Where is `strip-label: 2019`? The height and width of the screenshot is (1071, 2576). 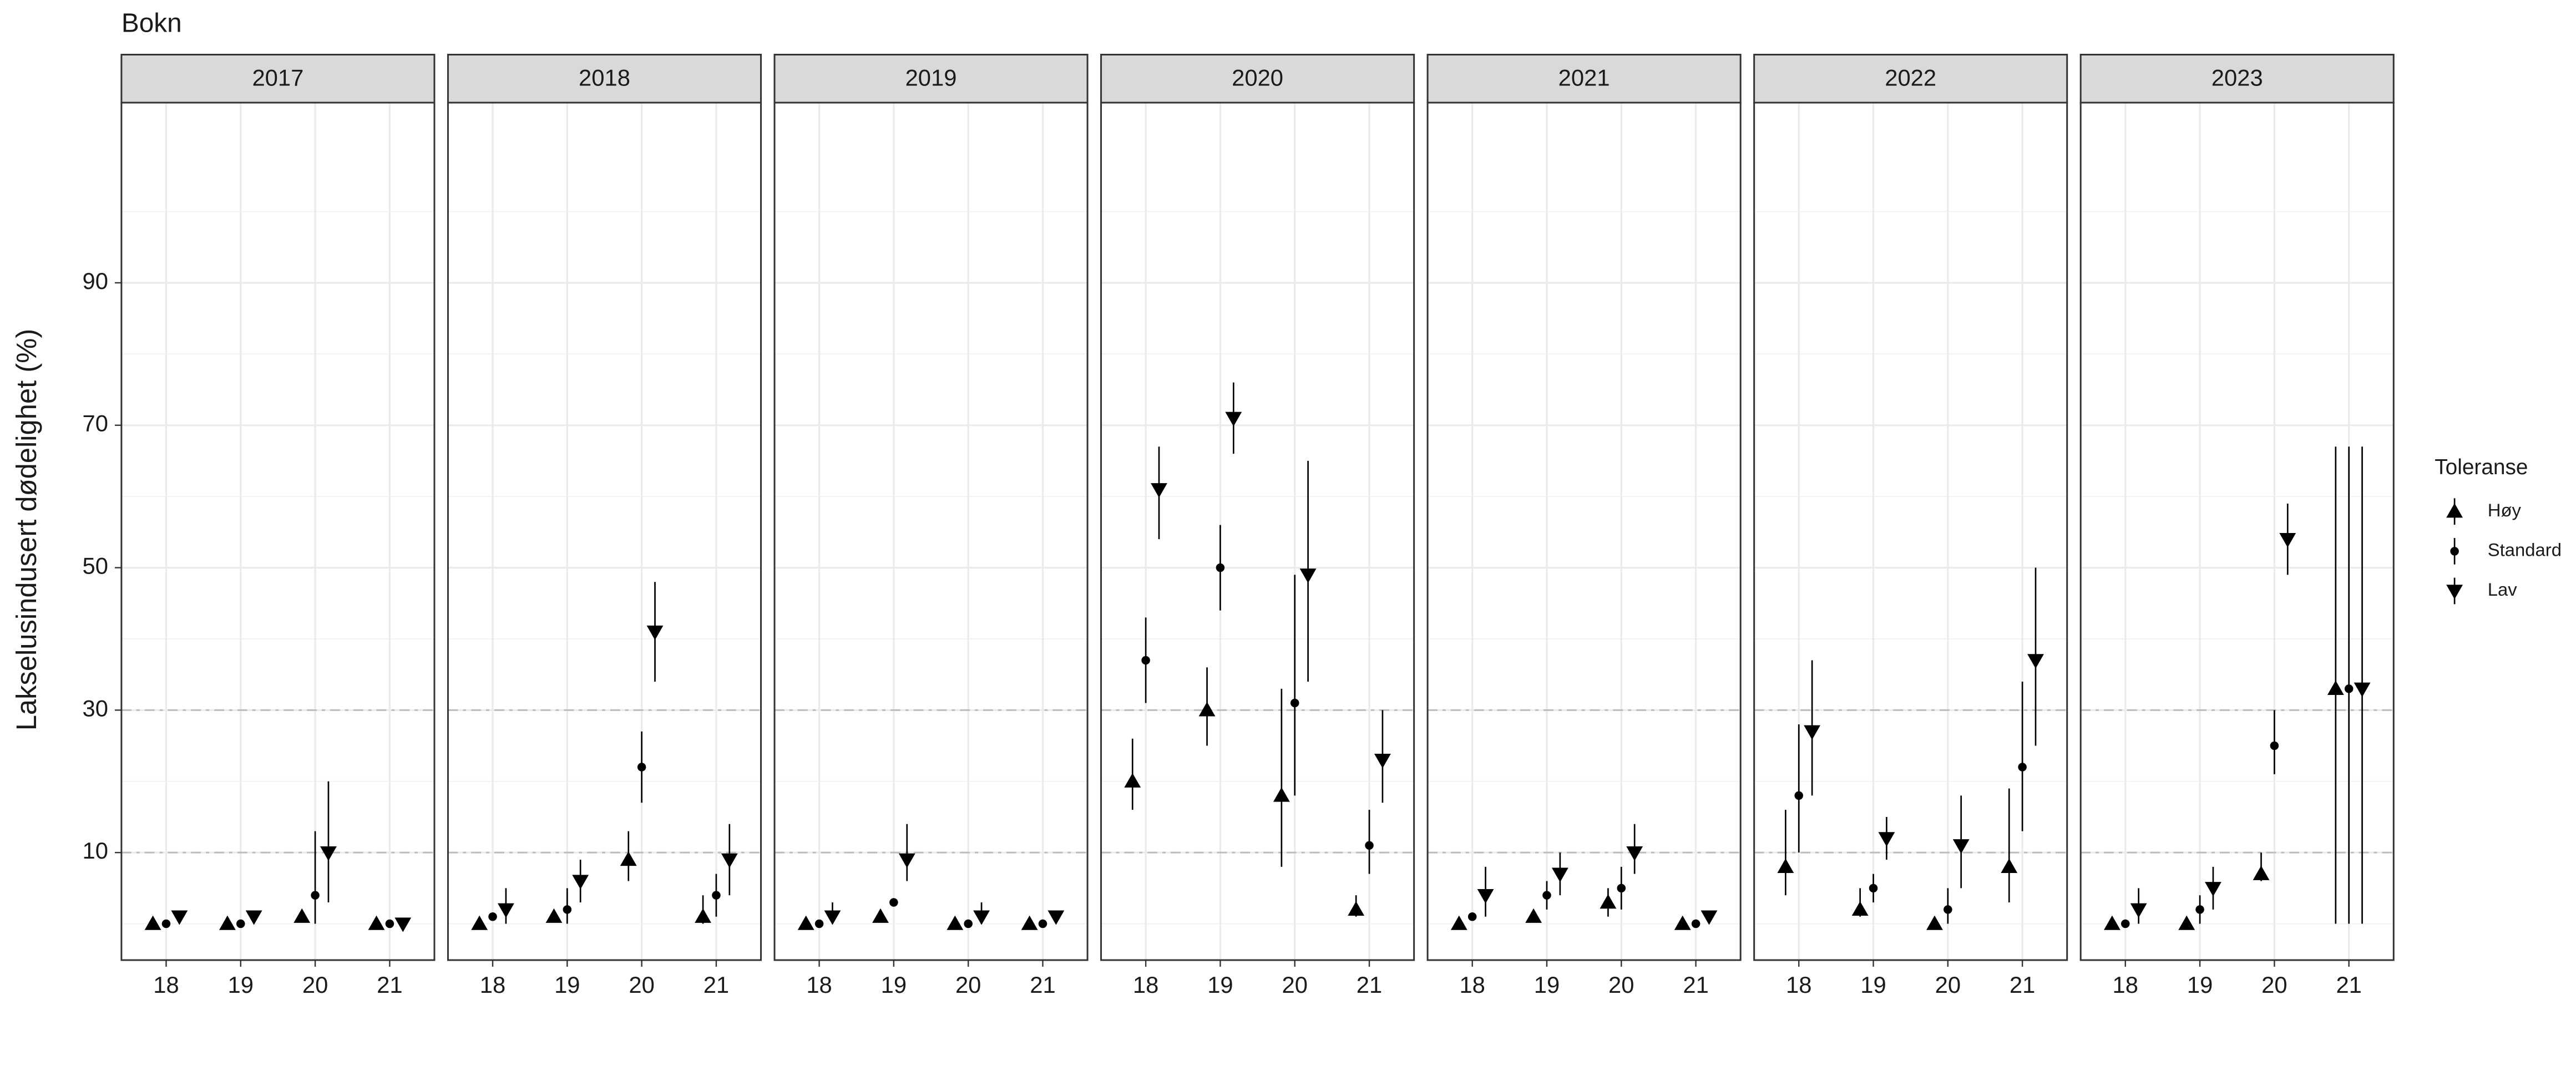
strip-label: 2019 is located at coordinates (931, 77).